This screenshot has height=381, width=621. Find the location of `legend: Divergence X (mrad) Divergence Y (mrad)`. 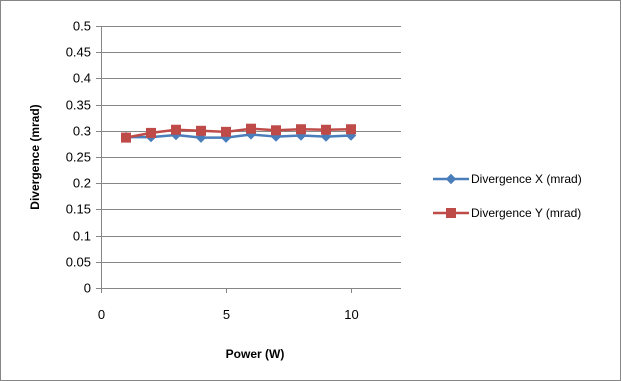

legend: Divergence X (mrad) Divergence Y (mrad) is located at coordinates (507, 196).